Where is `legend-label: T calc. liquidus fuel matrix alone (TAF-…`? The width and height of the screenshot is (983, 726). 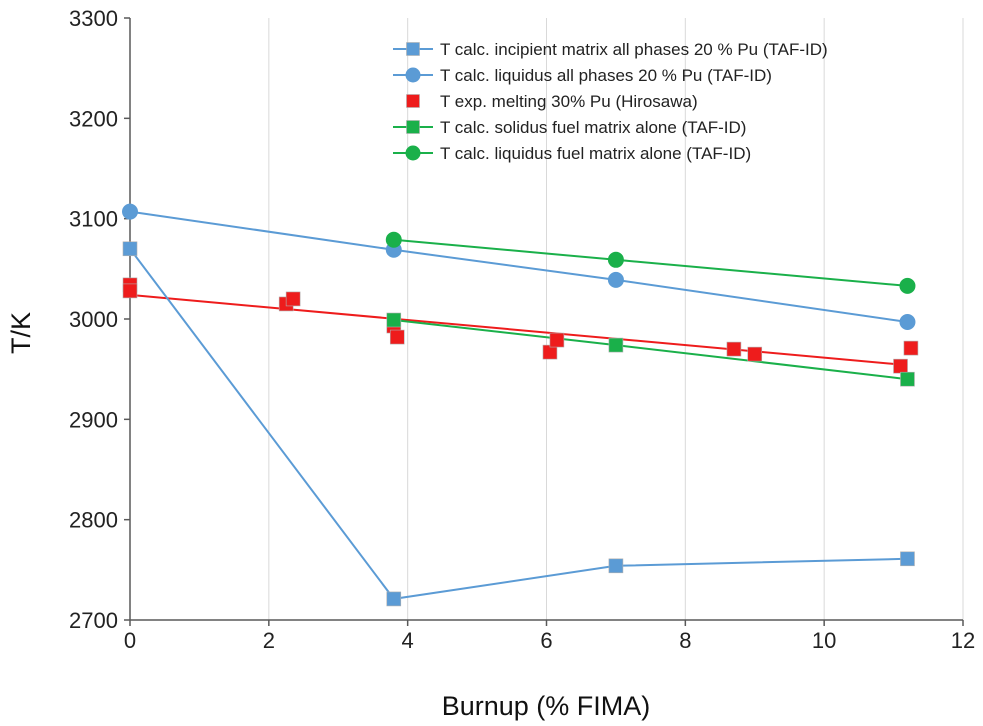
legend-label: T calc. liquidus fuel matrix alone (TAF-… is located at coordinates (595, 153).